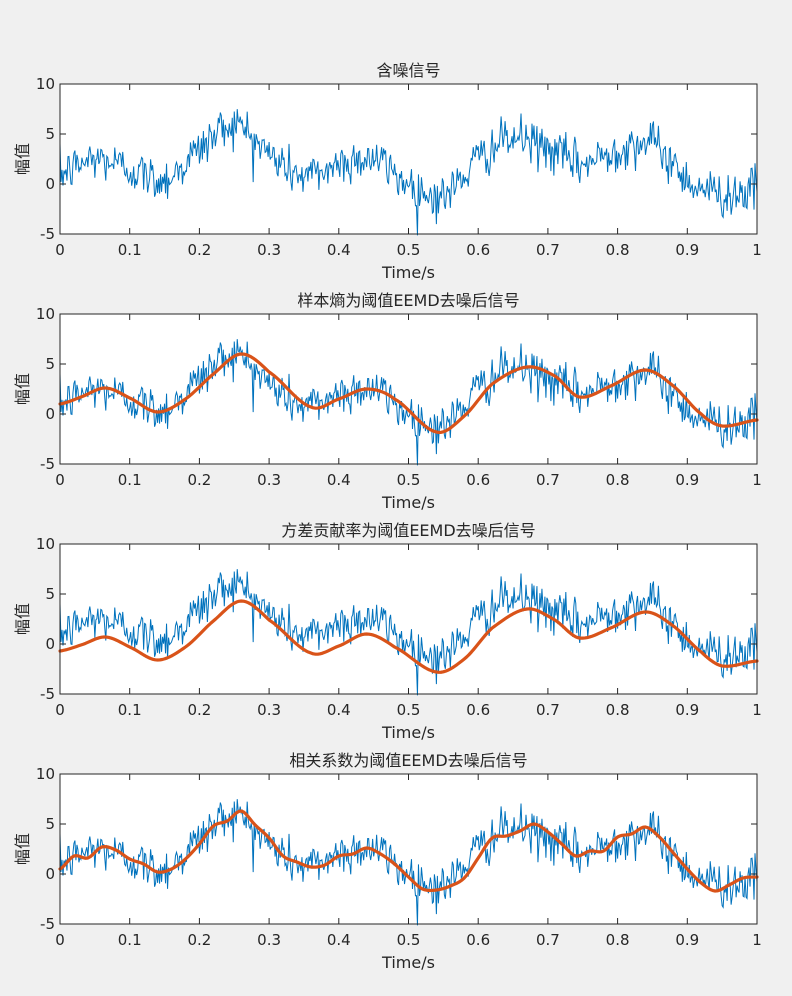  Describe the element at coordinates (408, 300) in the screenshot. I see `chart-title: 样本熵为阈值EEMD去噪后信号` at that location.